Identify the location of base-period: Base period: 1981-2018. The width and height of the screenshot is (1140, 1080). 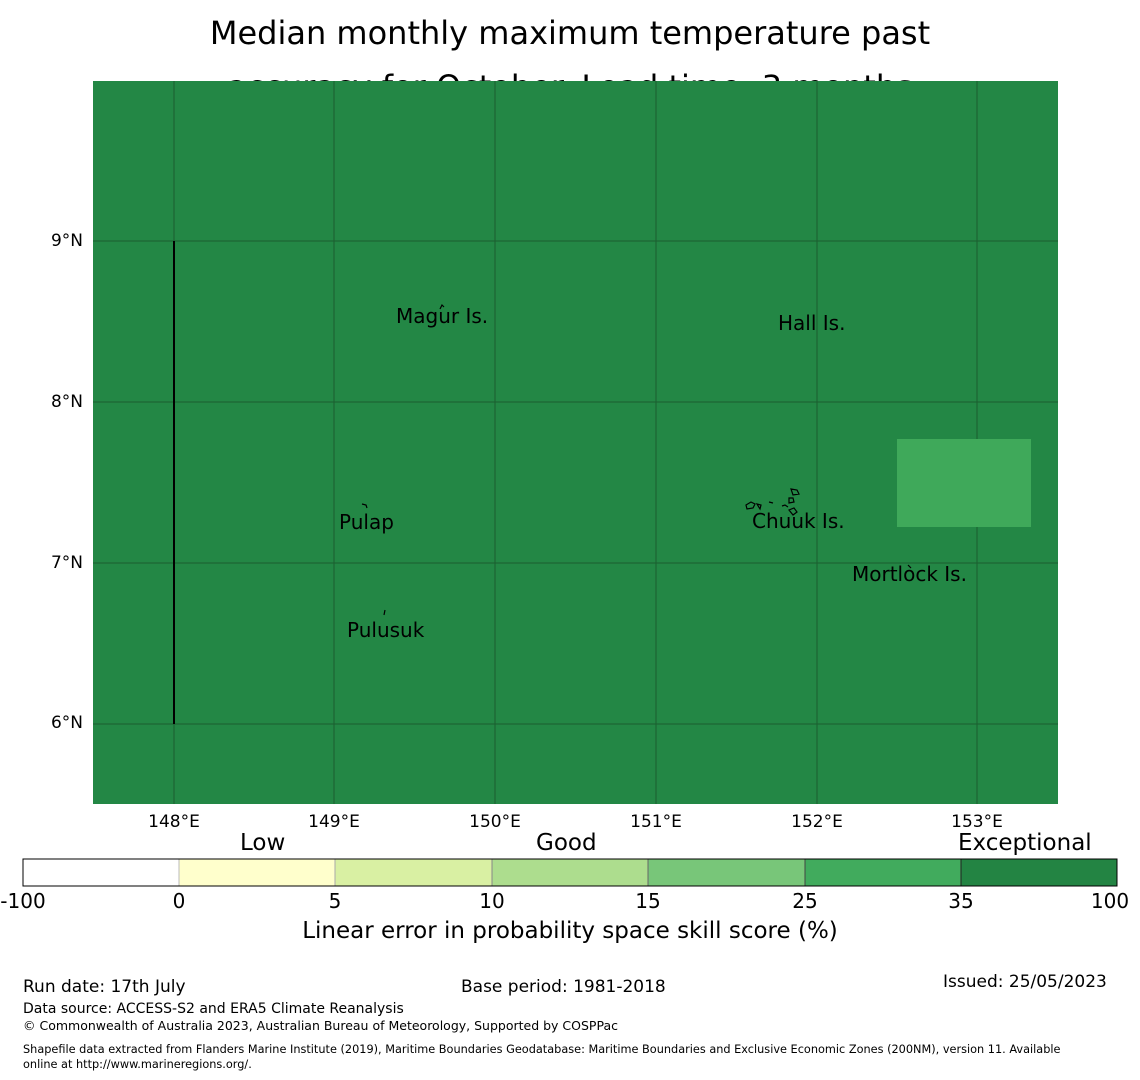
(563, 987).